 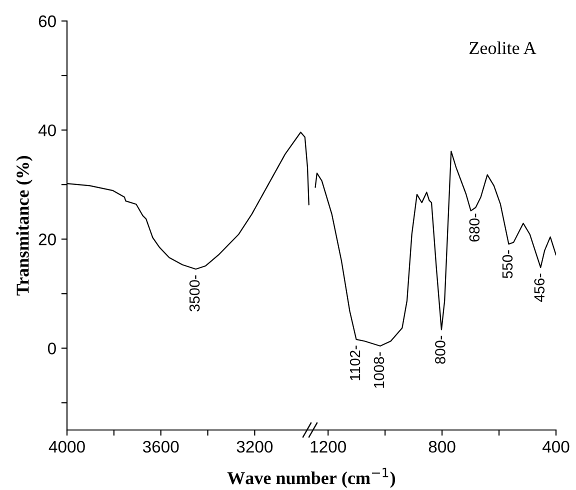 What do you see at coordinates (503, 47) in the screenshot?
I see `annotation: Zeolite A` at bounding box center [503, 47].